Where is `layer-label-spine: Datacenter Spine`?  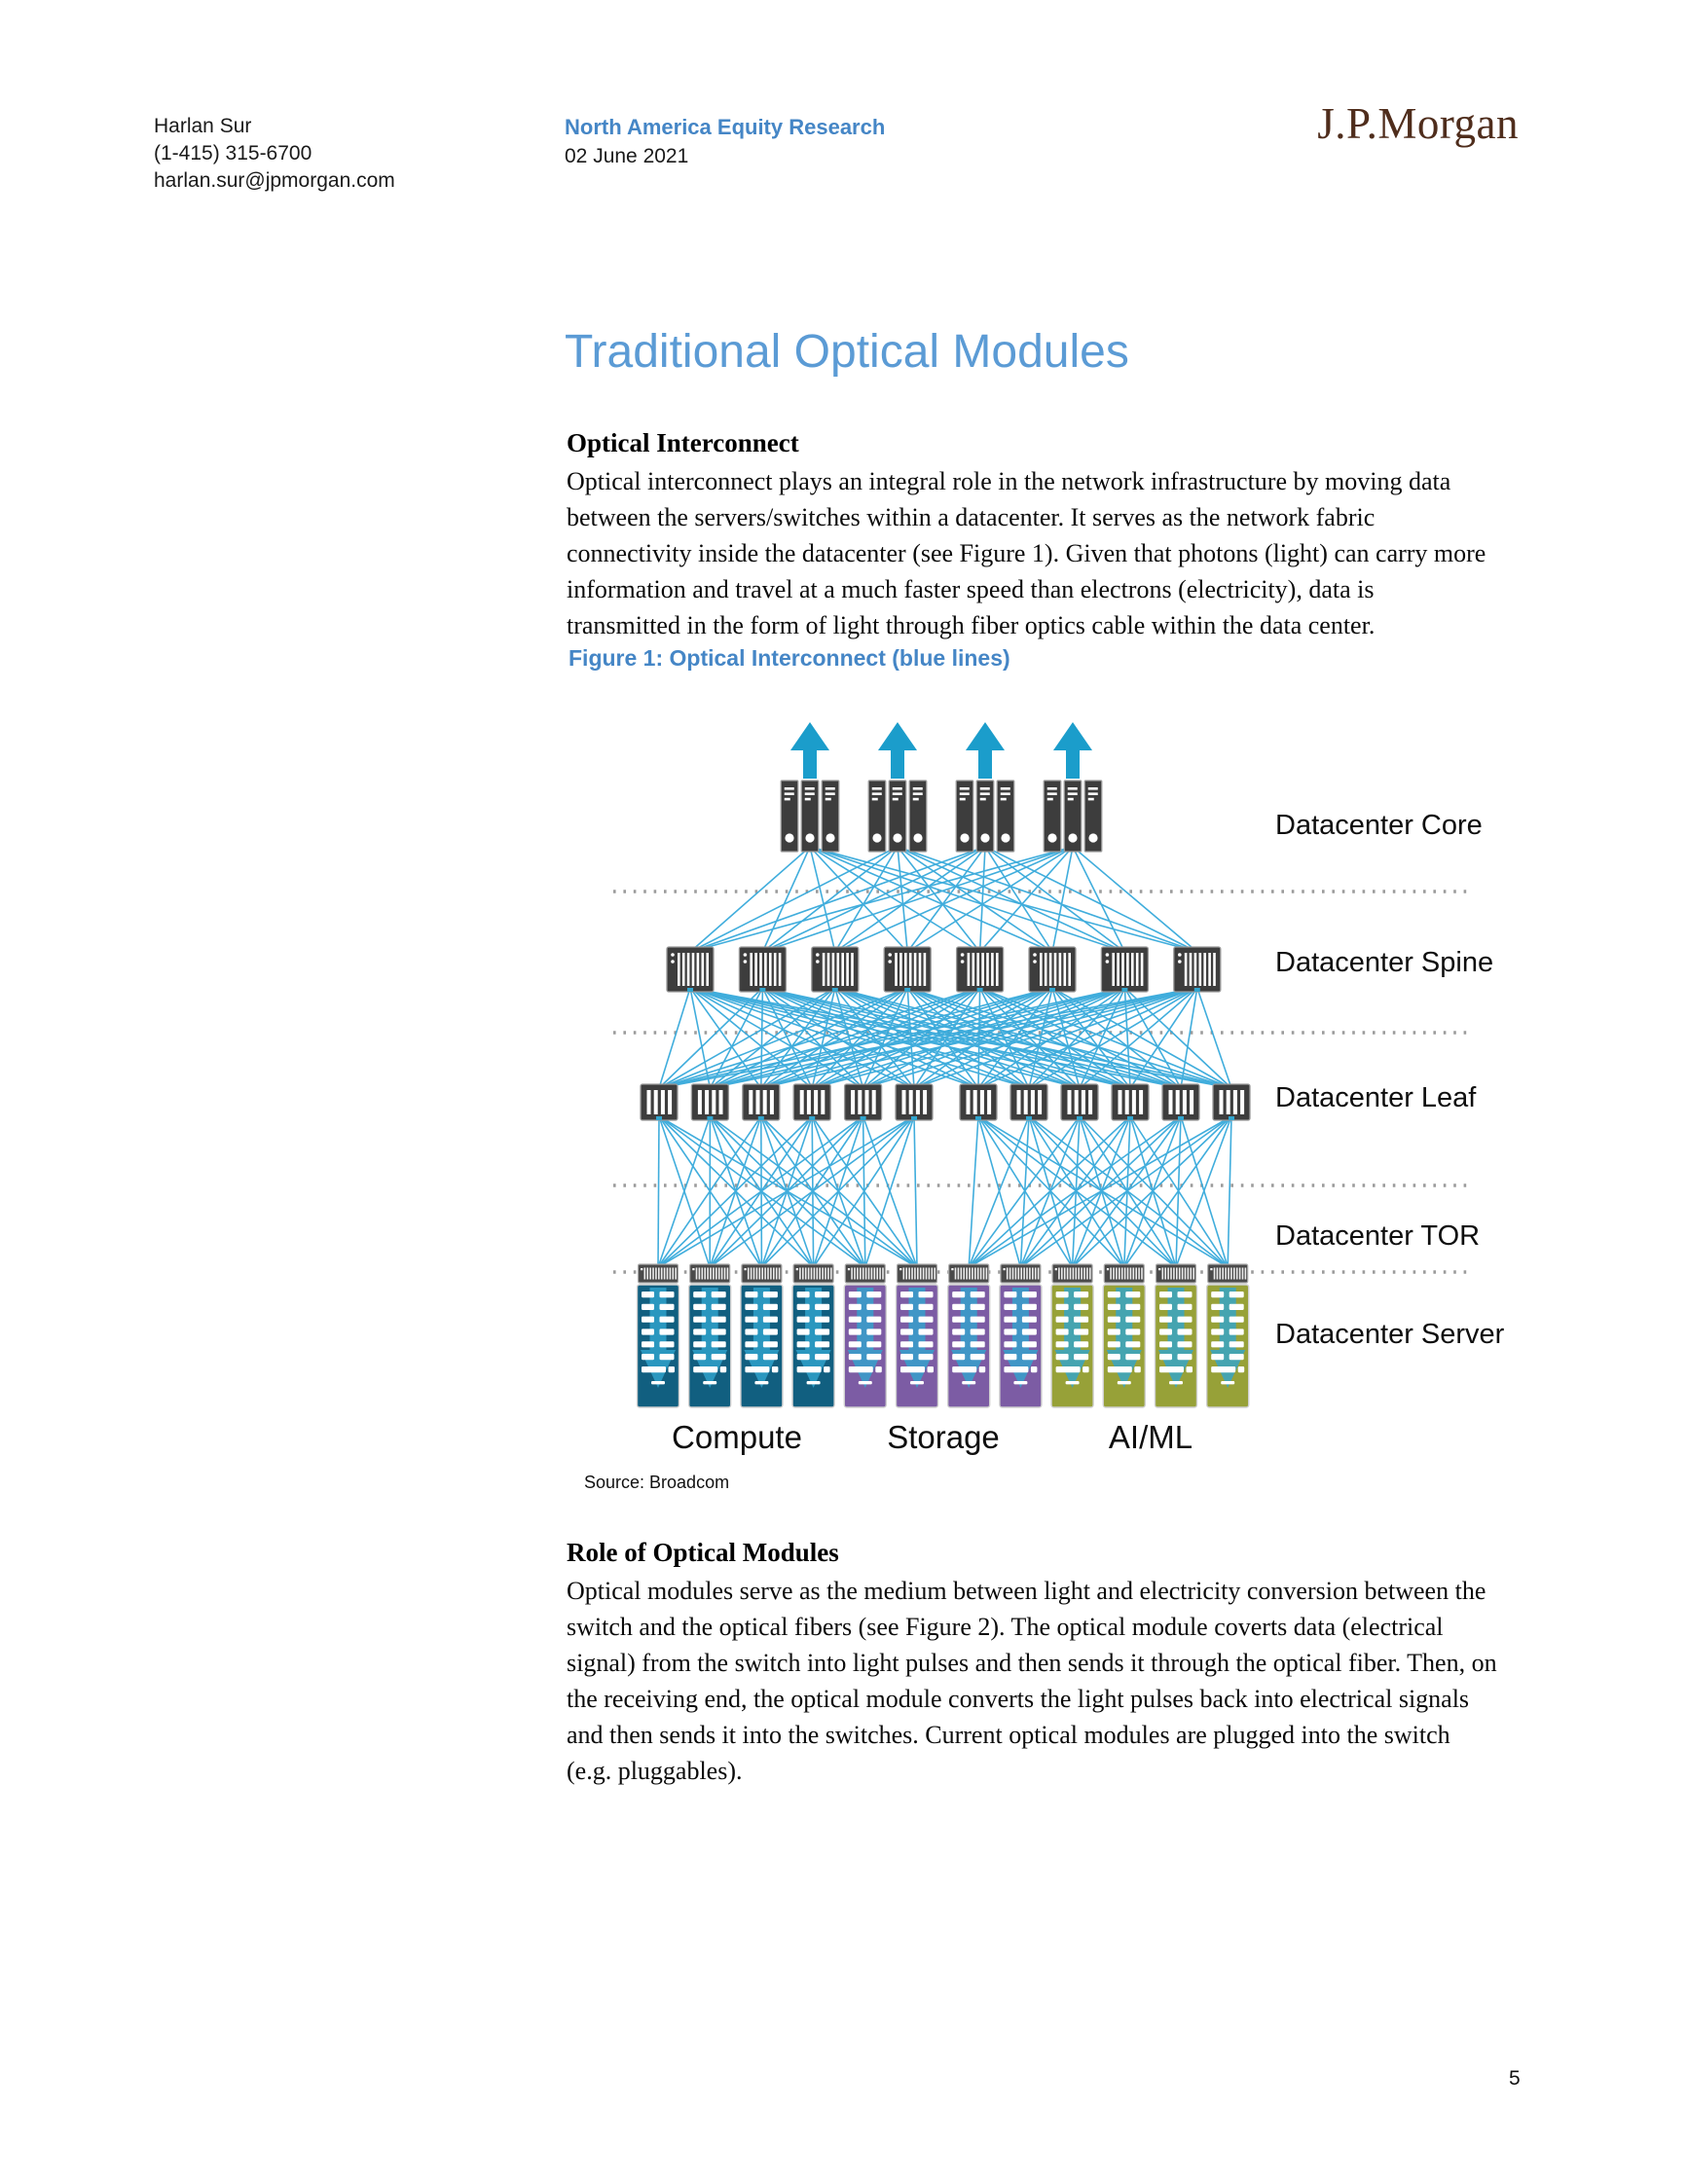 layer-label-spine: Datacenter Spine is located at coordinates (1384, 962).